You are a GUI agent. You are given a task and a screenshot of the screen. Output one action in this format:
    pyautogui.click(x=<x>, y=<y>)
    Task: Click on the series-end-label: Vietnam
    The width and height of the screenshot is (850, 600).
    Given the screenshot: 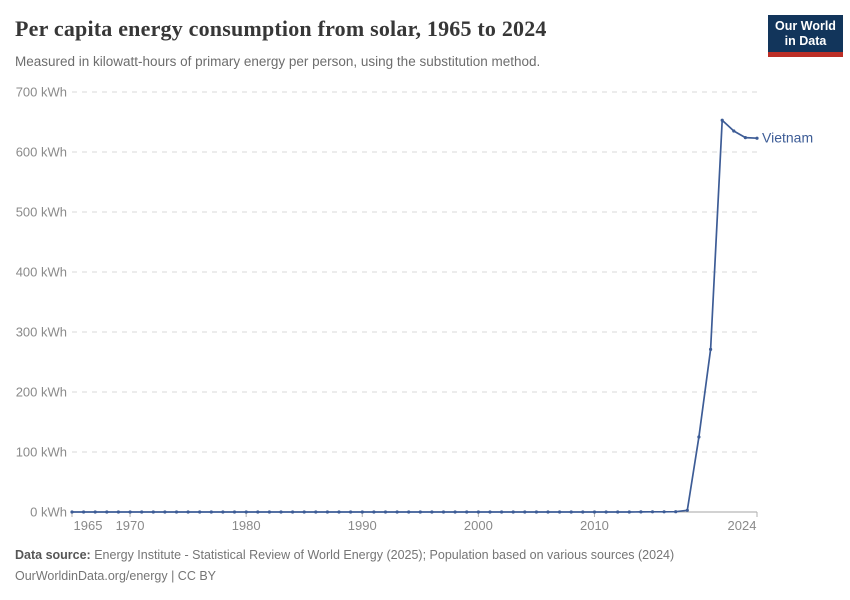 What is the action you would take?
    pyautogui.click(x=787, y=138)
    